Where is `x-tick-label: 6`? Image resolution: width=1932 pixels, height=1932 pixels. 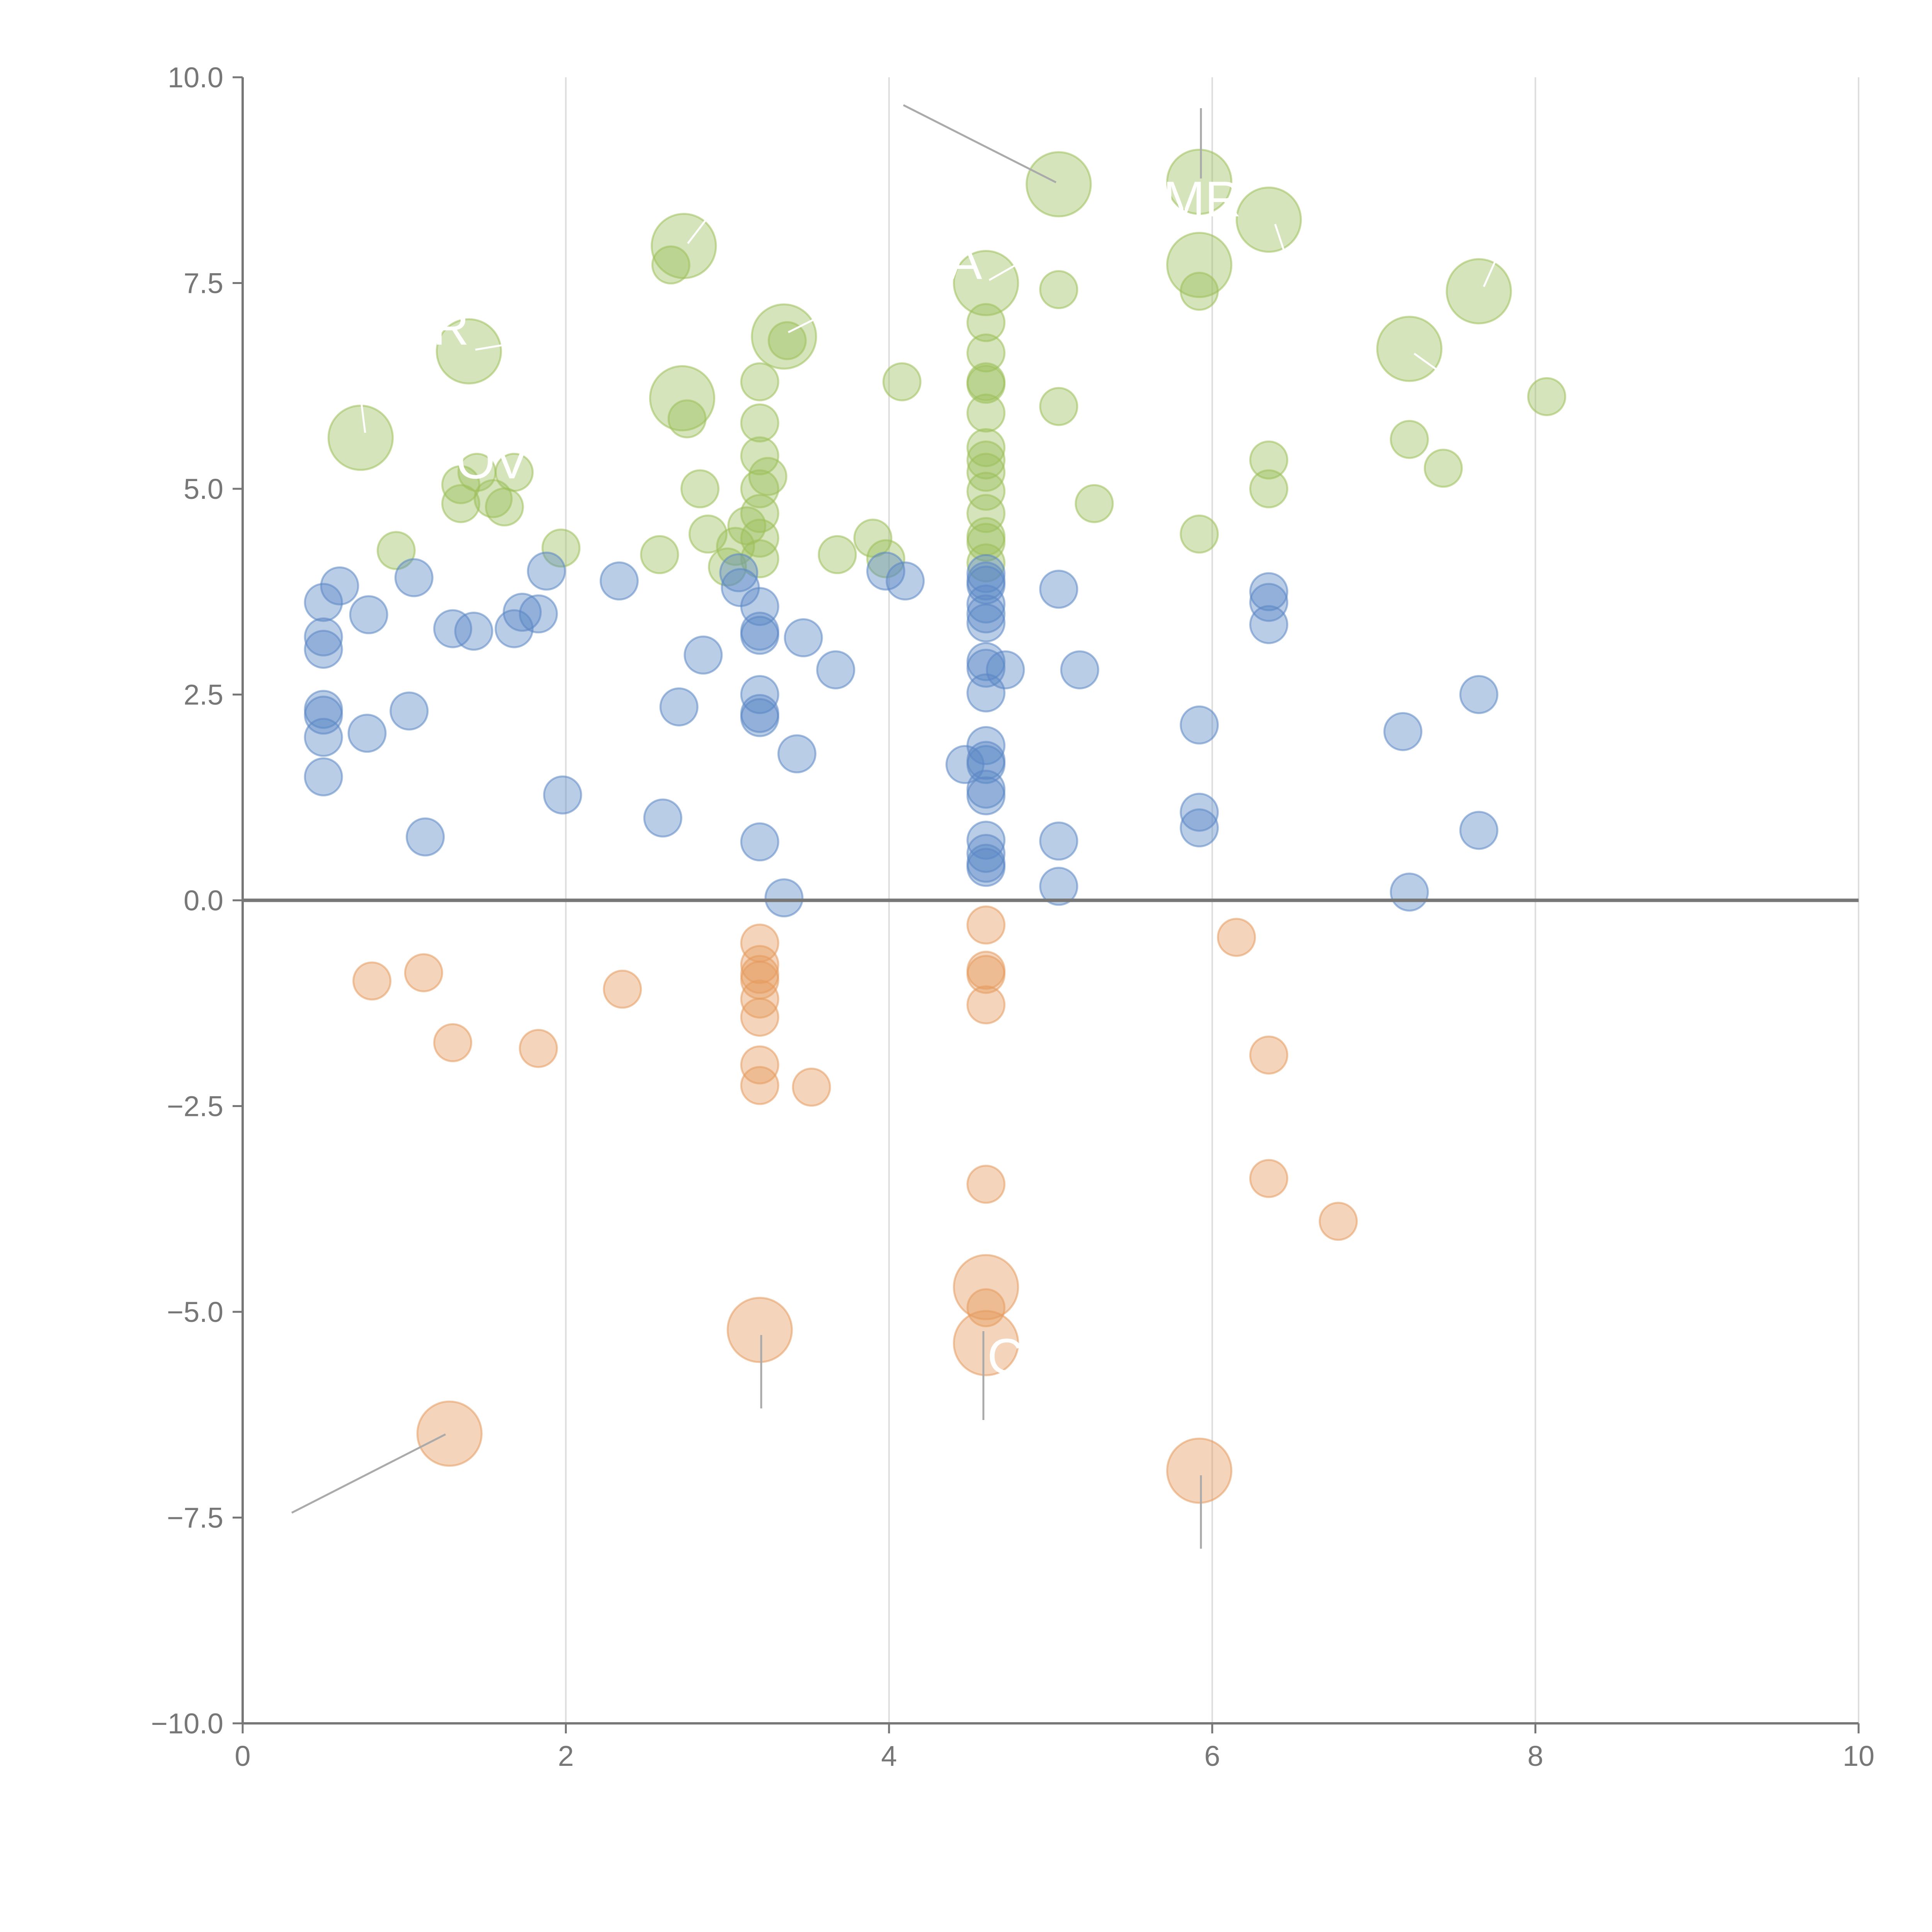
x-tick-label: 6 is located at coordinates (1212, 1756).